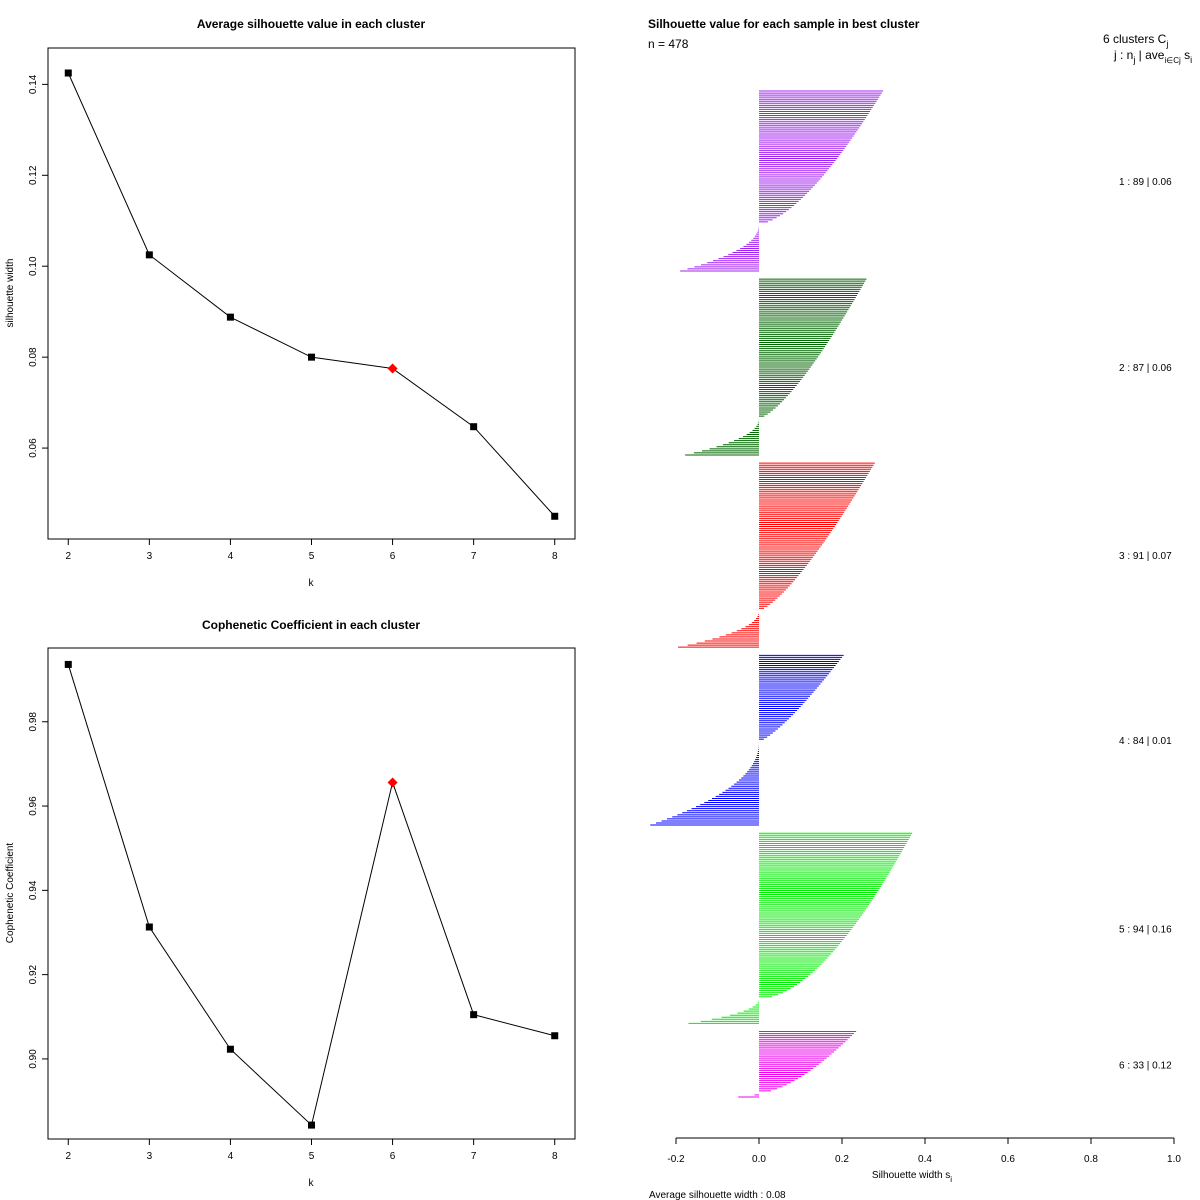 The image size is (1200, 1200). I want to click on cluster-3-label: 3 : 91 | 0.07, so click(1145, 556).